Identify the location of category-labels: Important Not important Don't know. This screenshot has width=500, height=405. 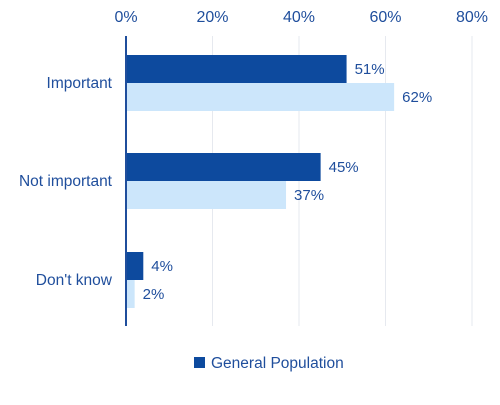
(66, 182).